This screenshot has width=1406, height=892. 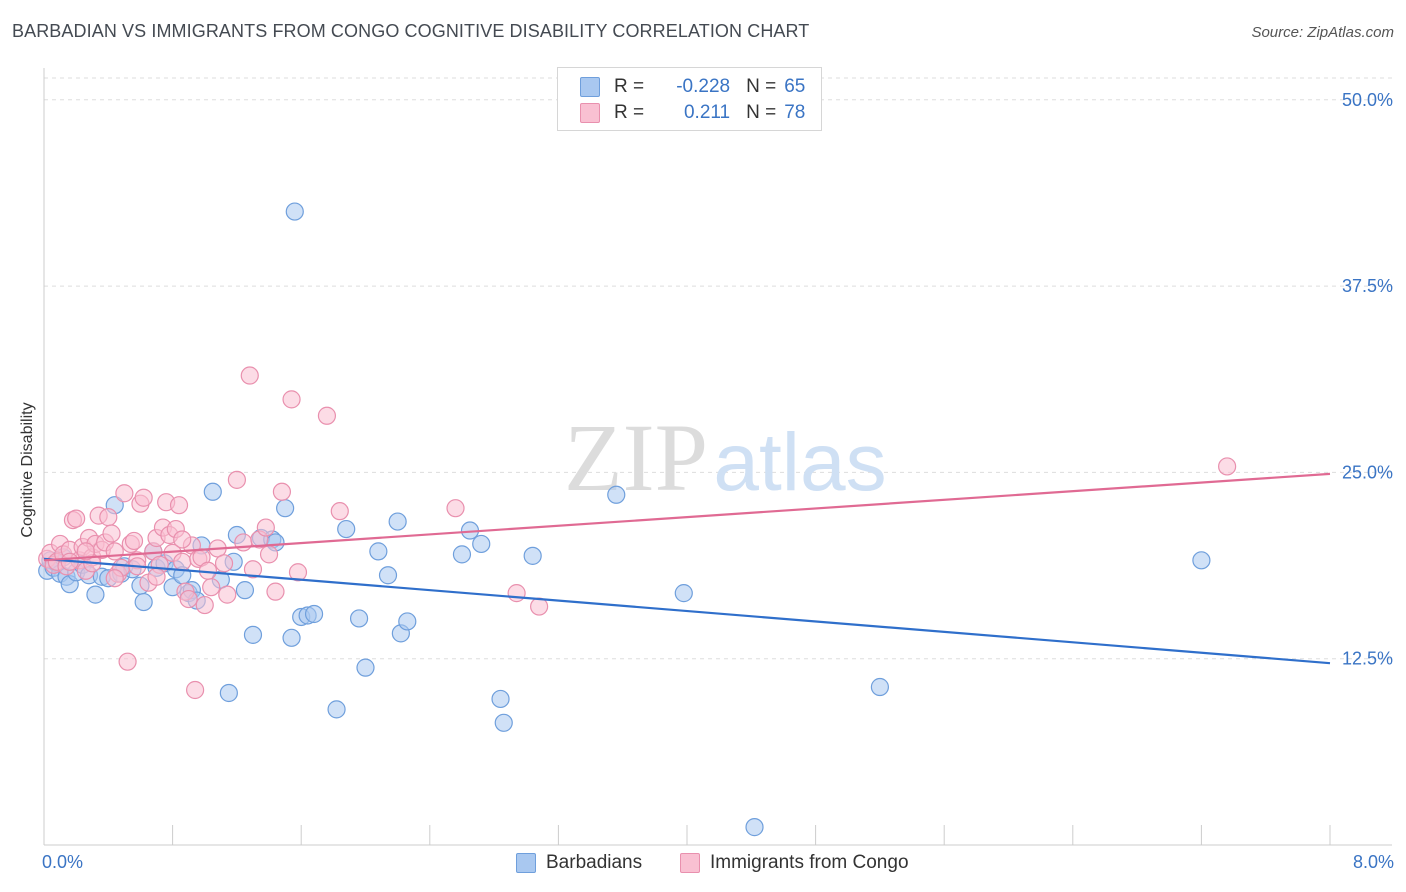 I want to click on correlation-legend: R = -0.228 N = 65 R = 0.211 N = 78, so click(x=689, y=99).